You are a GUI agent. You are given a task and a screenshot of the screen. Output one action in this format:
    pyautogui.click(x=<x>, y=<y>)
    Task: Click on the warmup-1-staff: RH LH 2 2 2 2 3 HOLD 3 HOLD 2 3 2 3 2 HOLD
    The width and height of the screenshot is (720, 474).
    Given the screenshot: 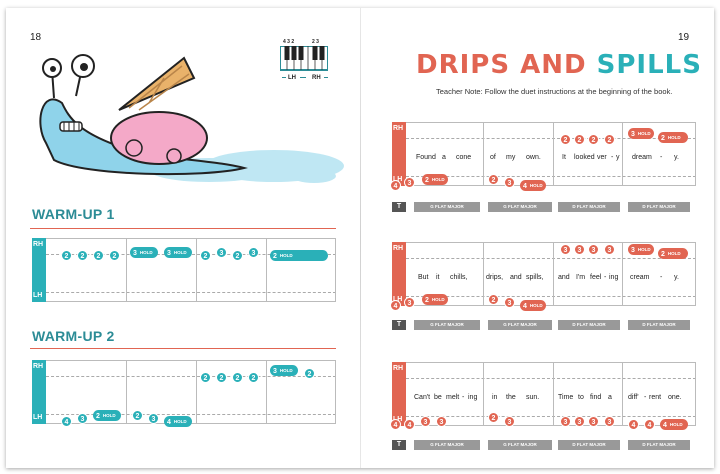 What is the action you would take?
    pyautogui.click(x=184, y=270)
    